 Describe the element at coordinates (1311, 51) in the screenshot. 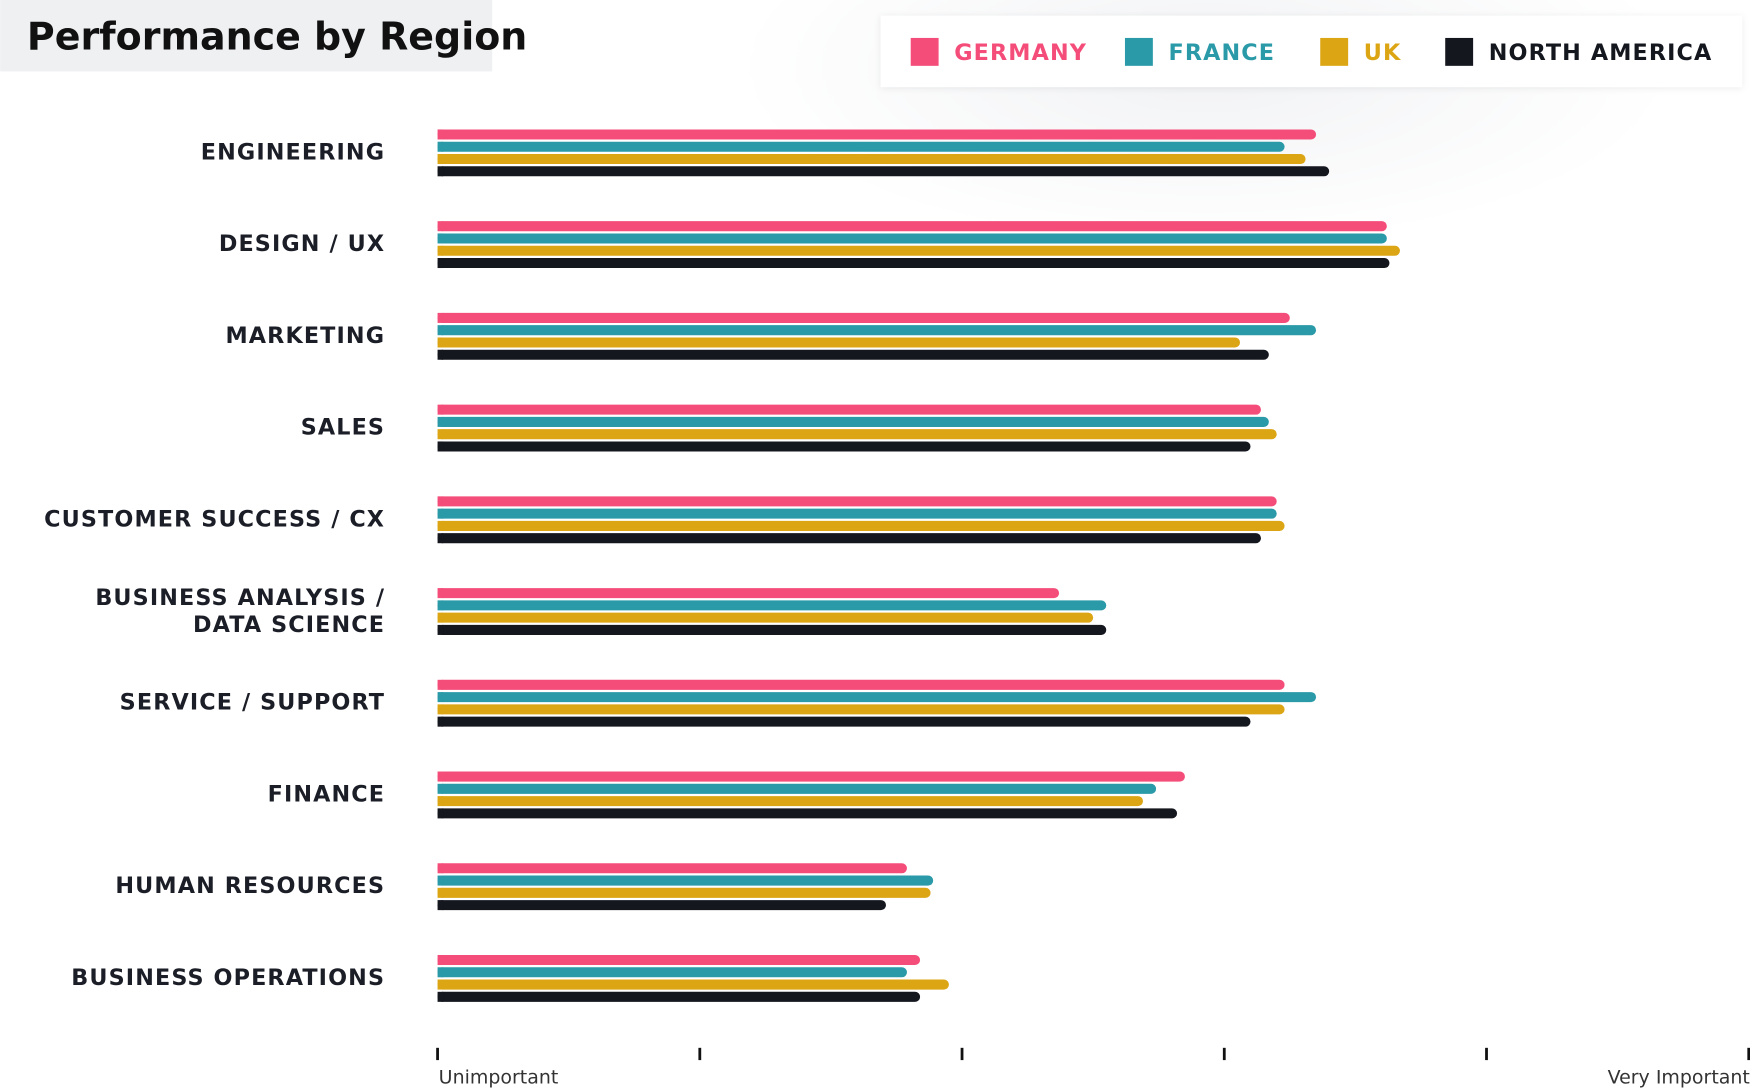

I see `legend-box` at that location.